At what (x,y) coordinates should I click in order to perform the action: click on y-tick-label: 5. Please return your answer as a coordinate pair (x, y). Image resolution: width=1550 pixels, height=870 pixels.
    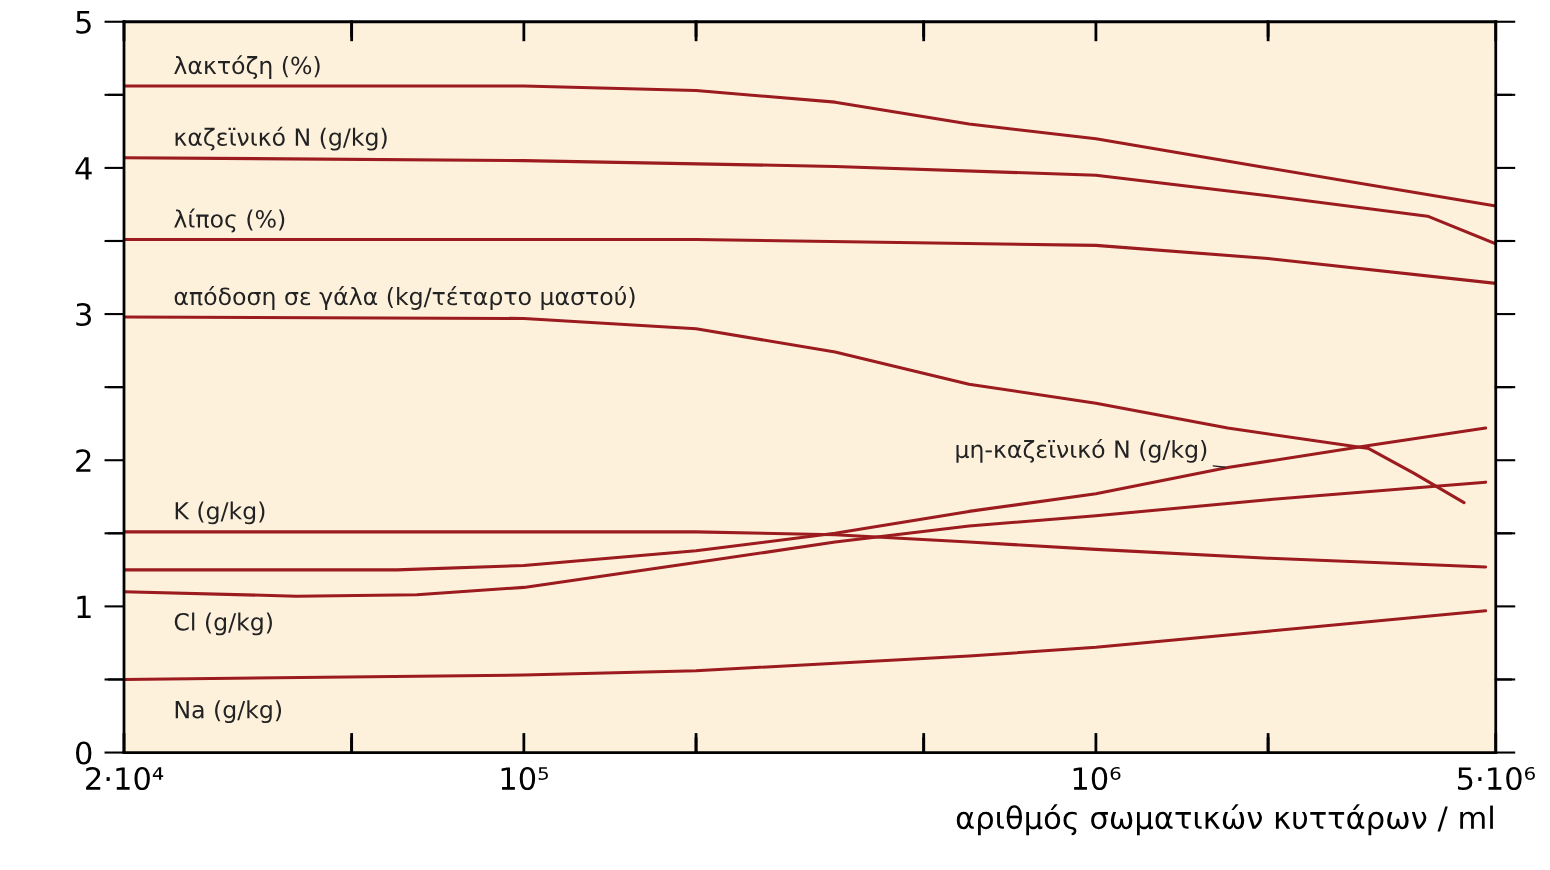
    Looking at the image, I should click on (83, 22).